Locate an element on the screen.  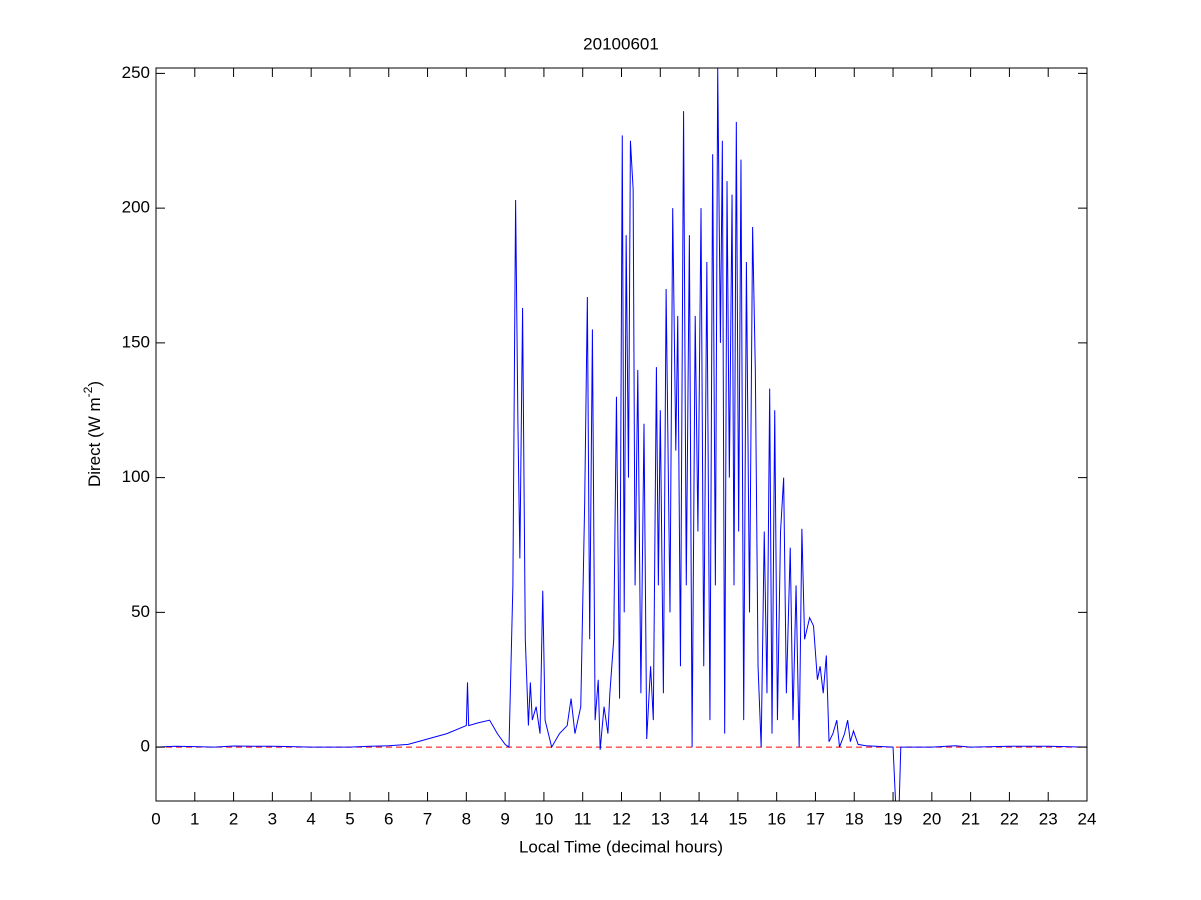
y-tick-label: 200 is located at coordinates (136, 207).